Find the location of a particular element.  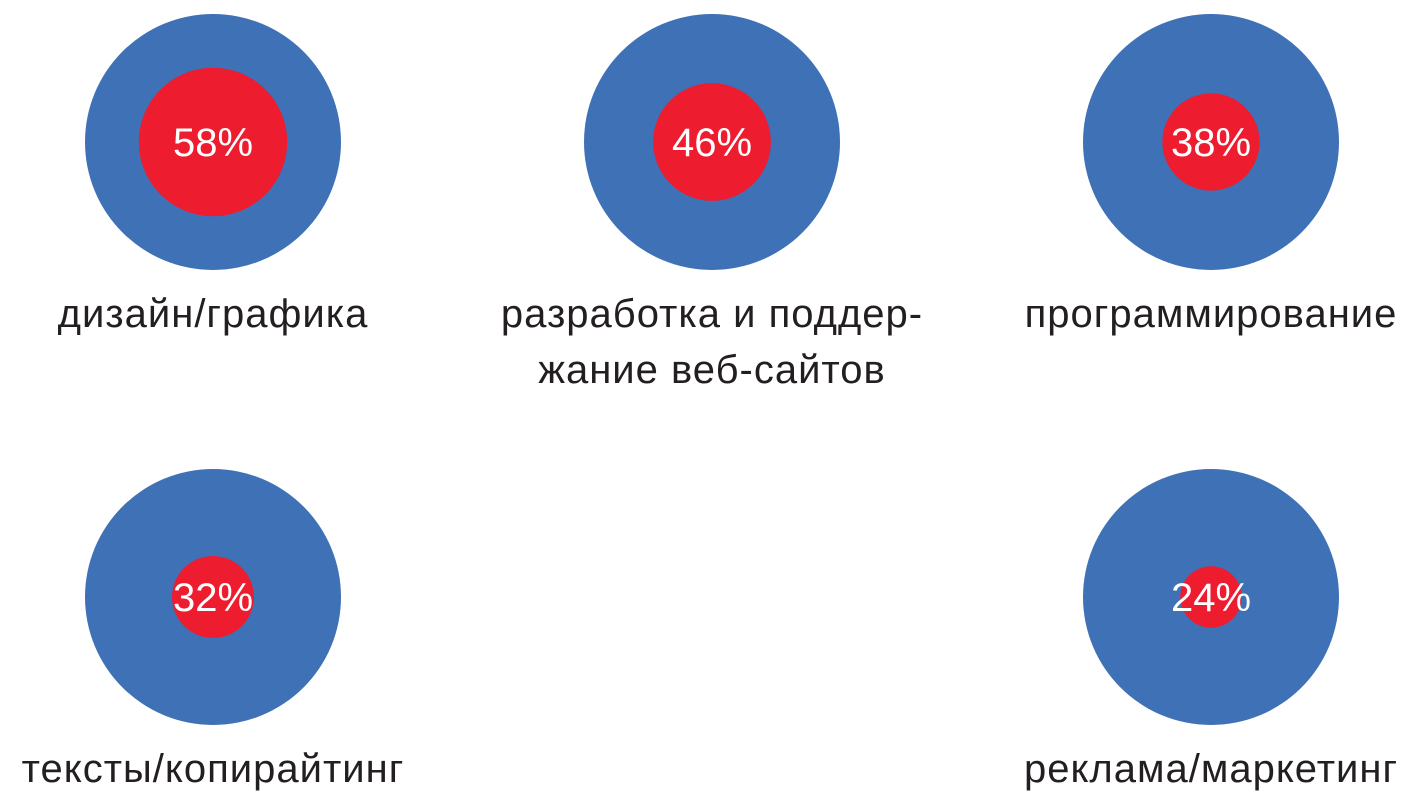

value-label: 38% is located at coordinates (1211, 143).